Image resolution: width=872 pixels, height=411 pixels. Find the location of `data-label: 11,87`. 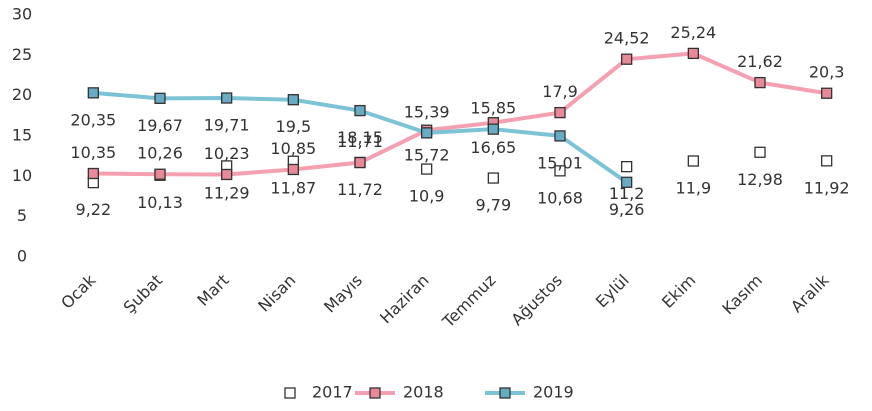

data-label: 11,87 is located at coordinates (293, 188).